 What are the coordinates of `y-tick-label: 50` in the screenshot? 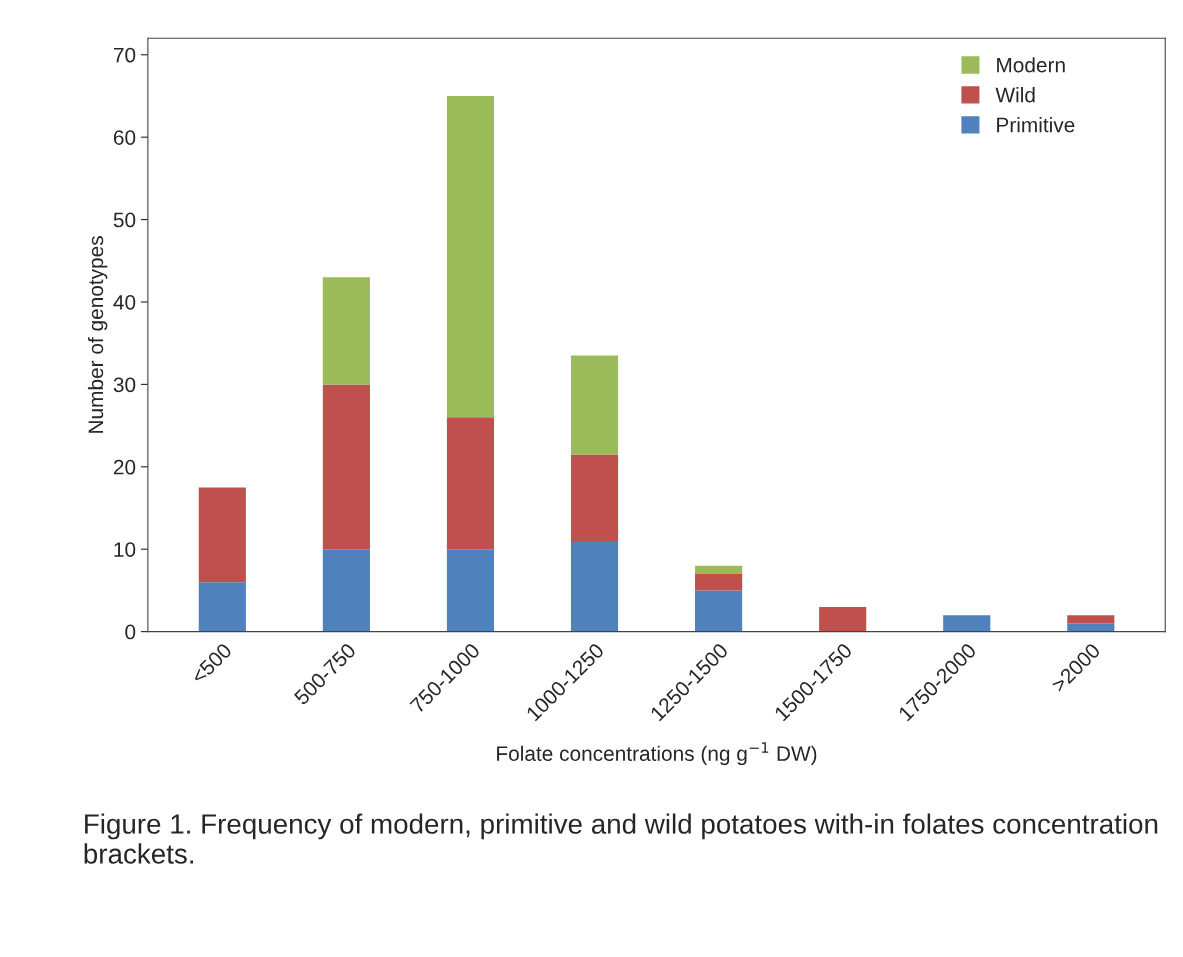 It's located at (124, 220).